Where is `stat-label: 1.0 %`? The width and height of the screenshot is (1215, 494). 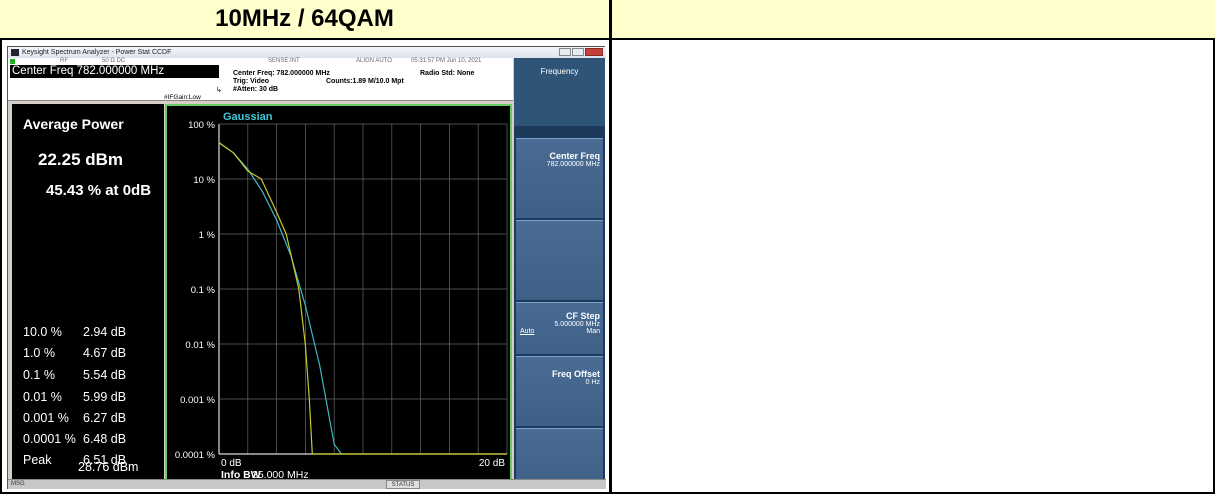
stat-label: 1.0 % is located at coordinates (39, 353).